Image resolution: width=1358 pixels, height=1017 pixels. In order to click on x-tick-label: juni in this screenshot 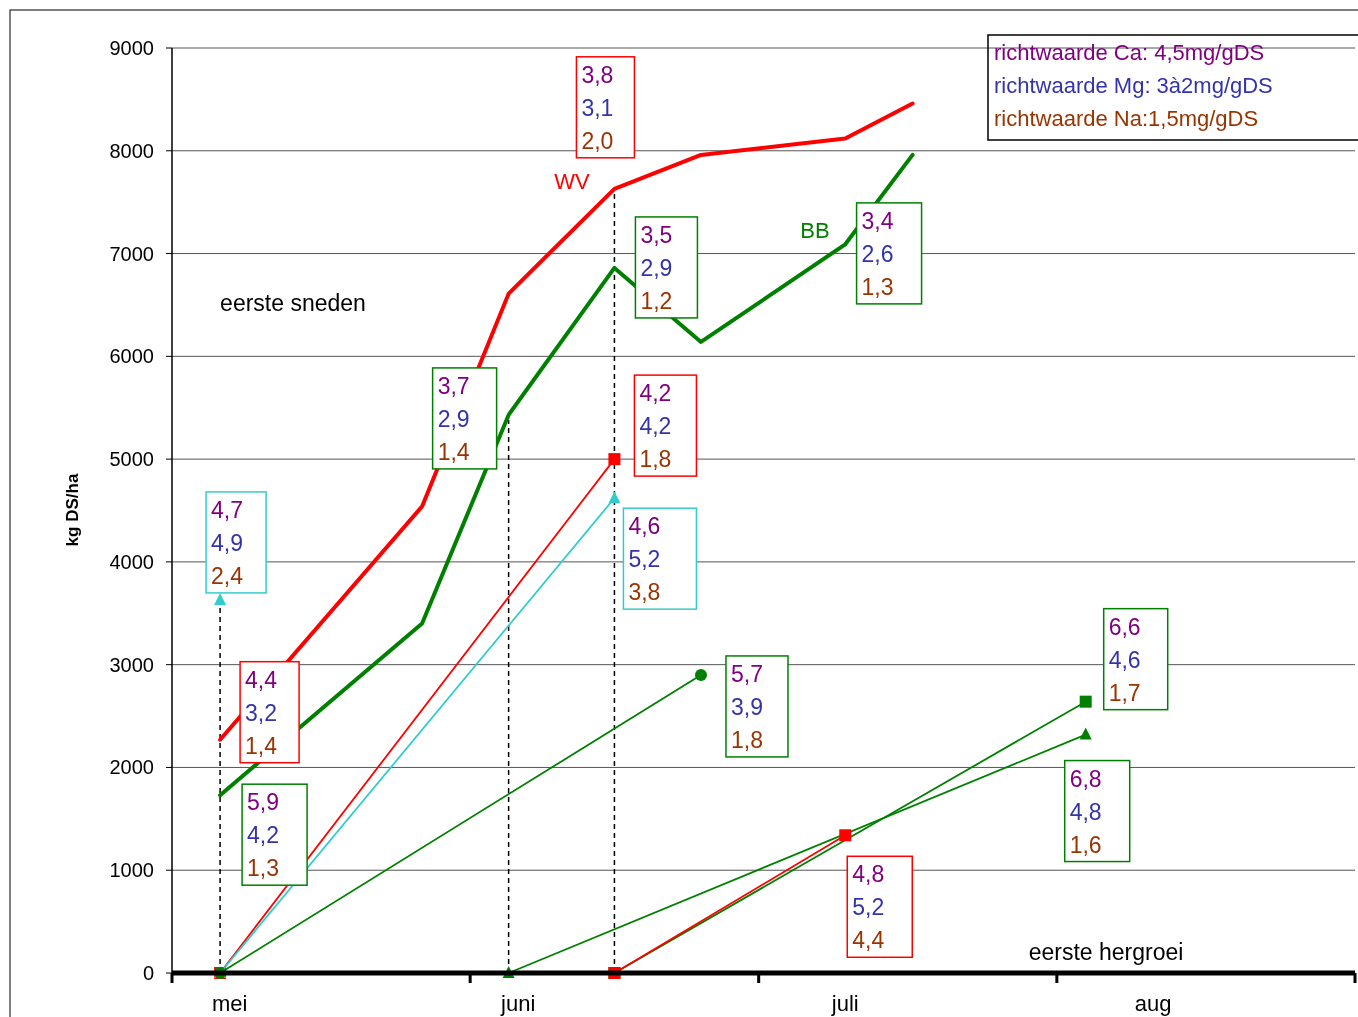, I will do `click(518, 1003)`.